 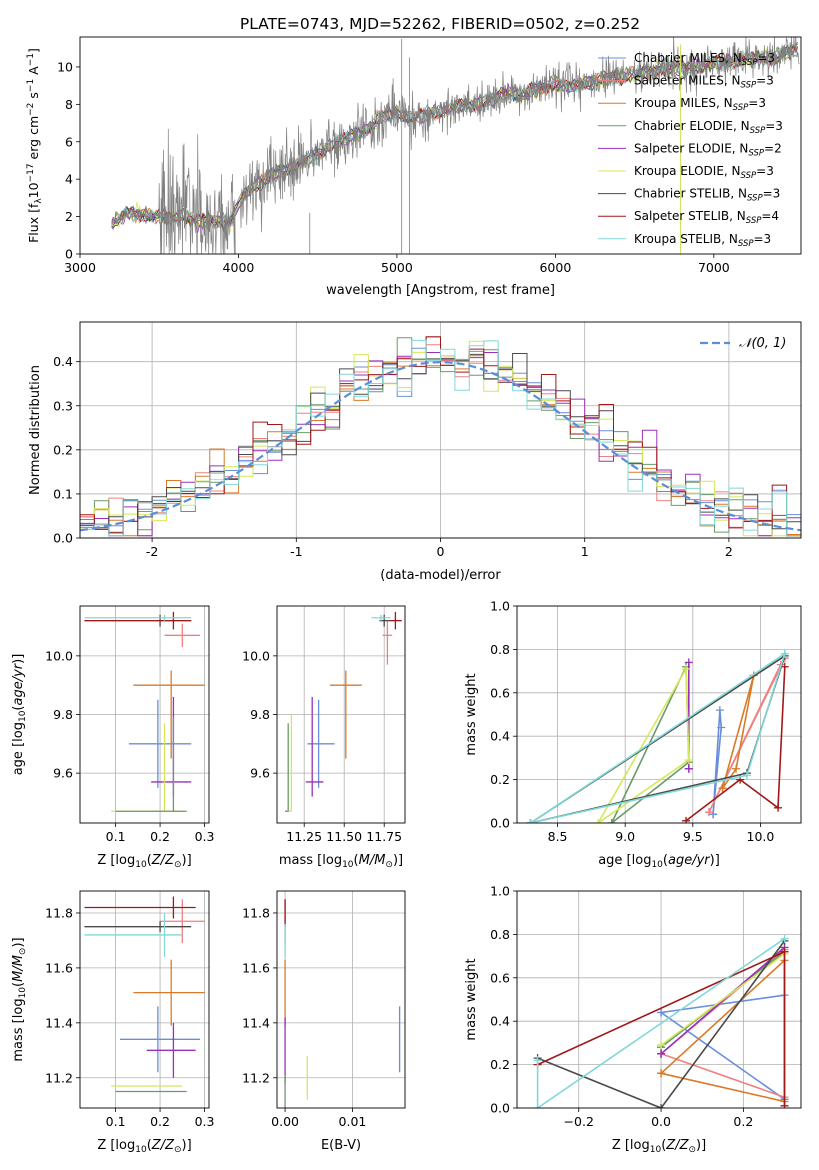 I want to click on age_vs_z-ytick-label: 9.6, so click(x=63, y=773).